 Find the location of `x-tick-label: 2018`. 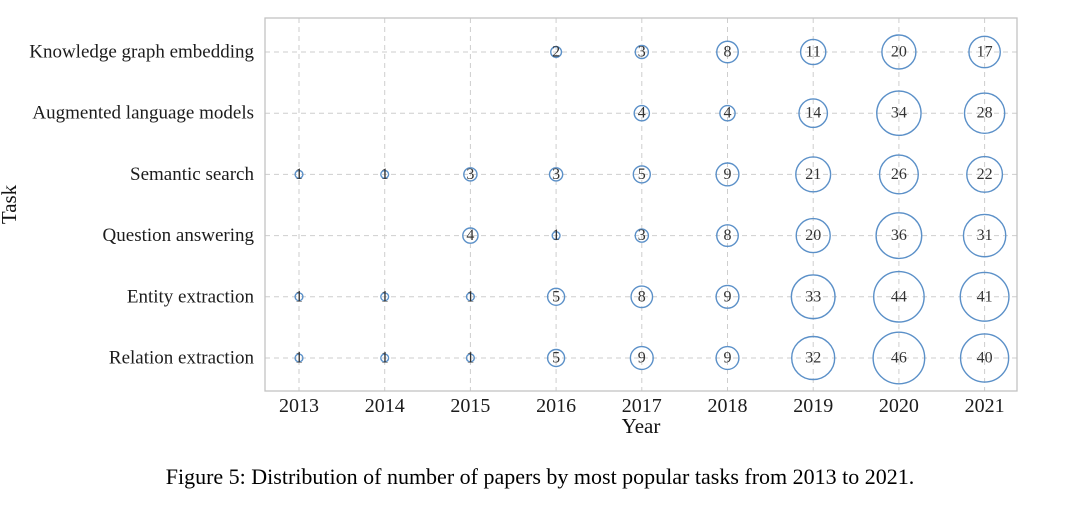

x-tick-label: 2018 is located at coordinates (728, 406).